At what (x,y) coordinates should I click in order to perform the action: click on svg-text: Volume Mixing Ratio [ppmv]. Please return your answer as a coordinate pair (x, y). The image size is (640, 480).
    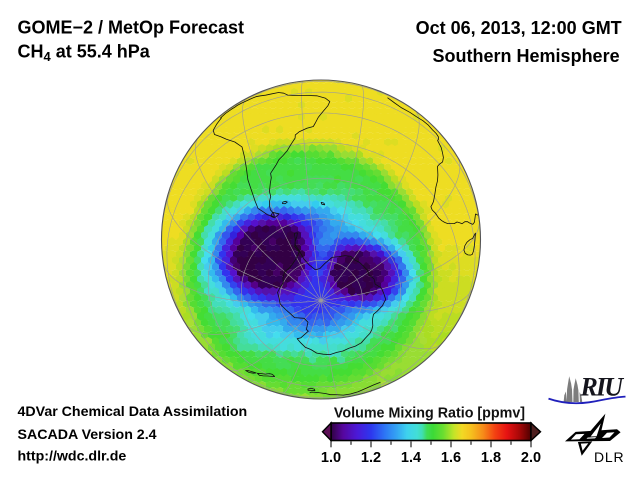
    Looking at the image, I should click on (429, 414).